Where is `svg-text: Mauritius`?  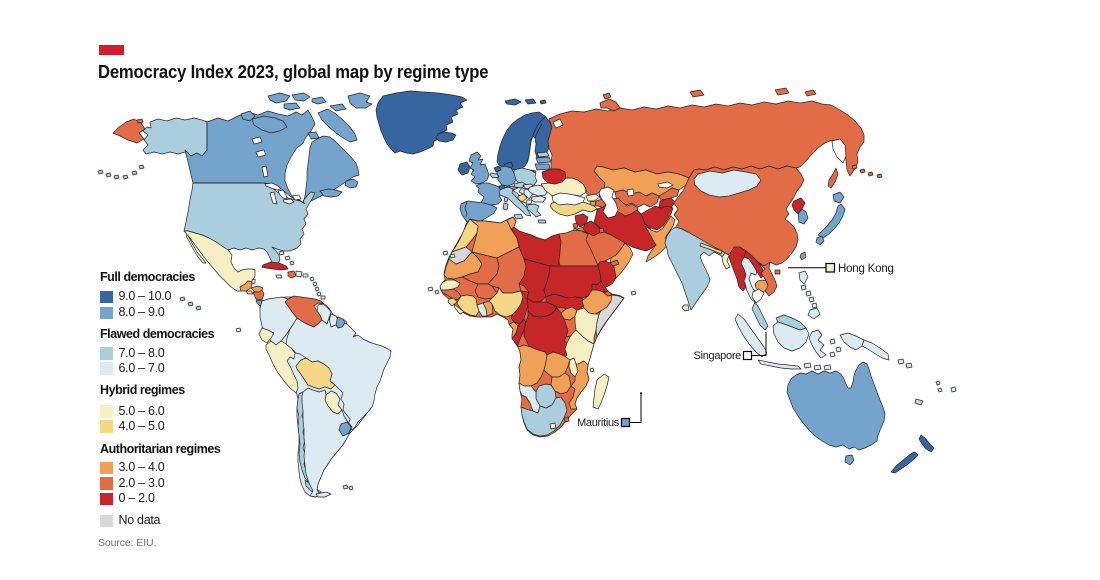 svg-text: Mauritius is located at coordinates (598, 423).